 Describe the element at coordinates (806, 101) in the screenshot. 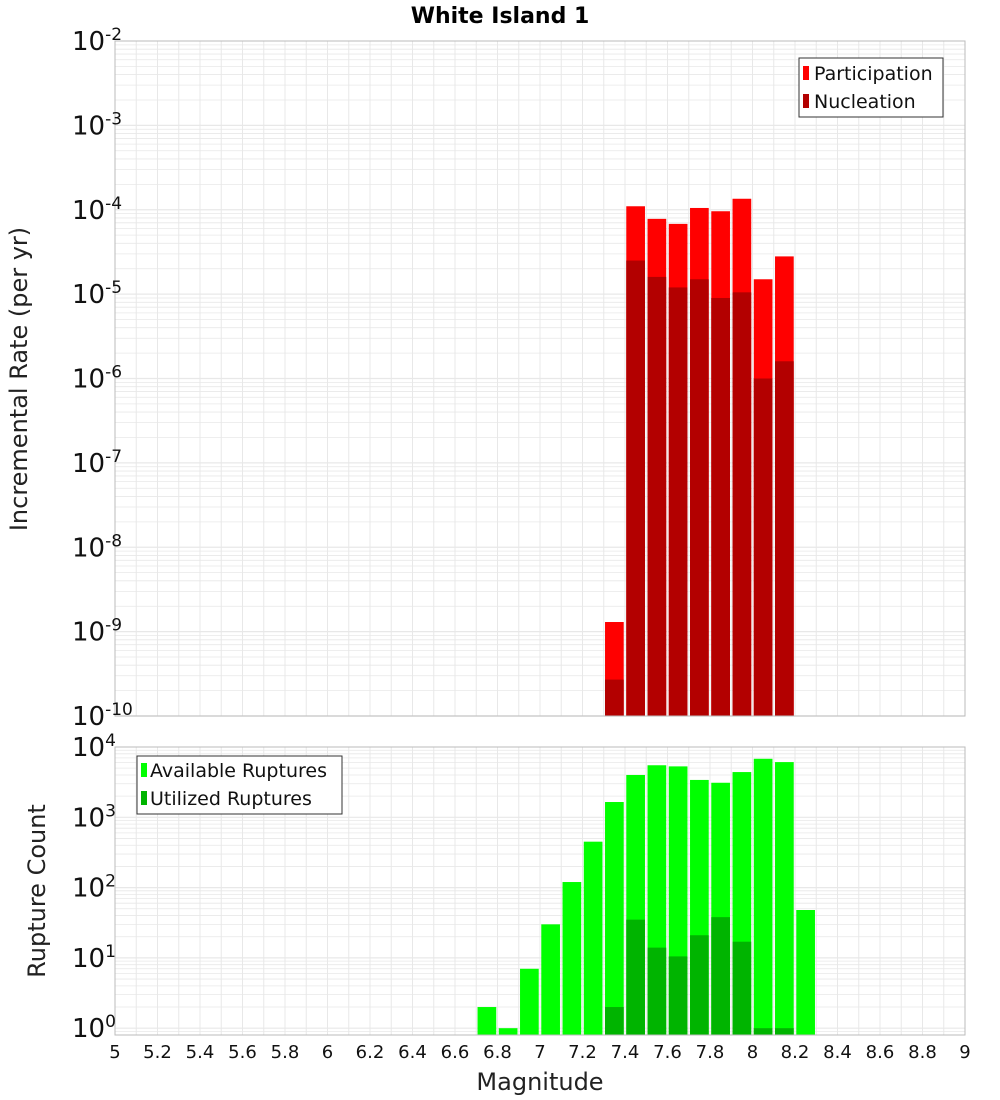

I see `legend-swatch-nucleation` at that location.